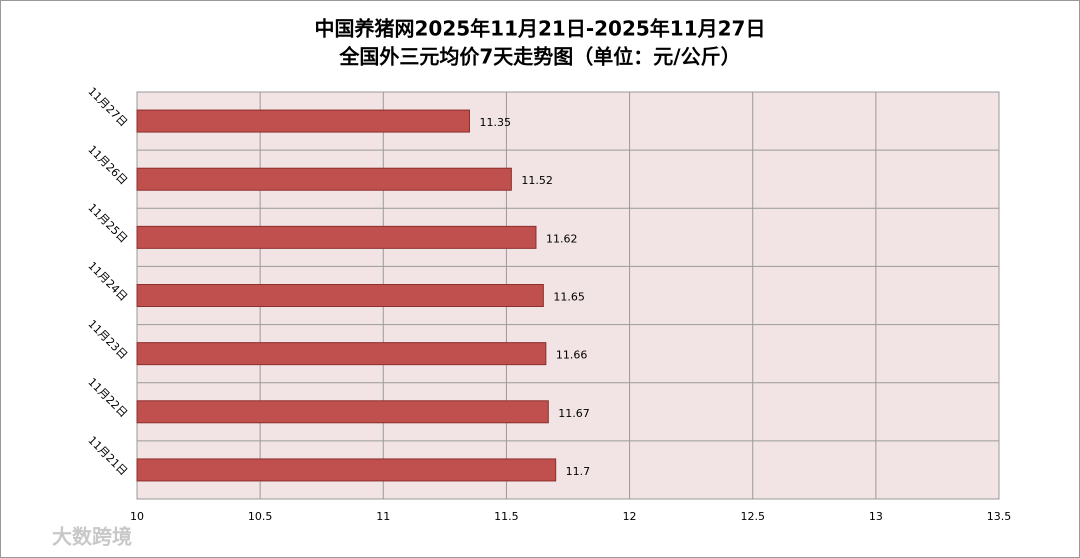  Describe the element at coordinates (574, 413) in the screenshot. I see `value-label: 11.67` at that location.